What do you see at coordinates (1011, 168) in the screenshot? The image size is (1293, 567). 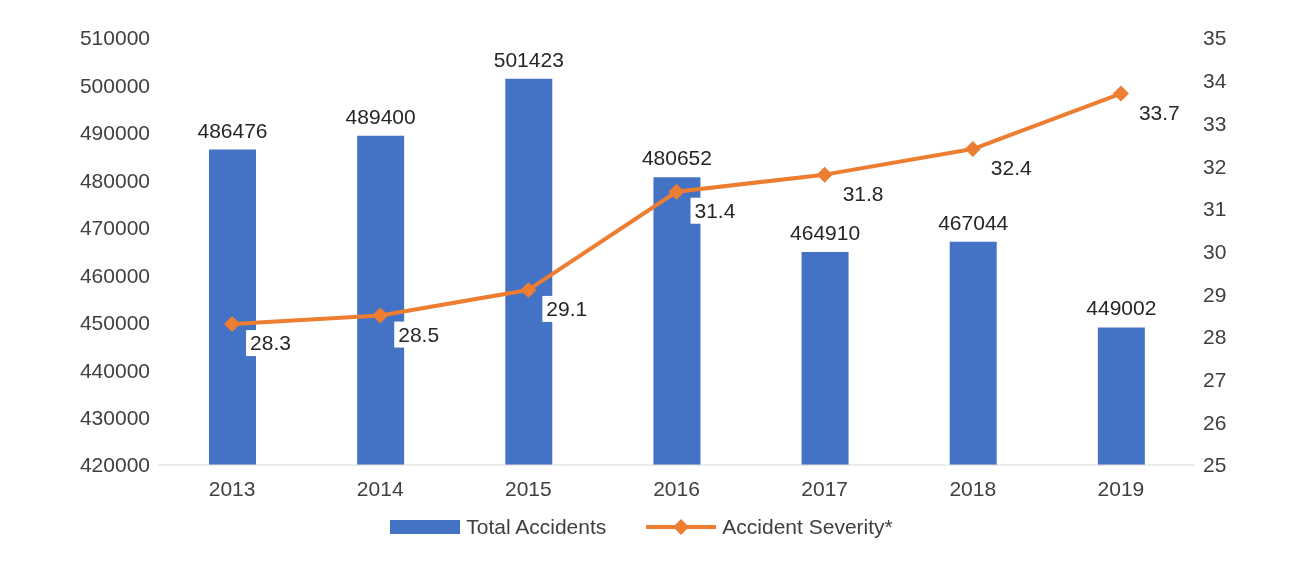 I see `data-label: 32.4` at bounding box center [1011, 168].